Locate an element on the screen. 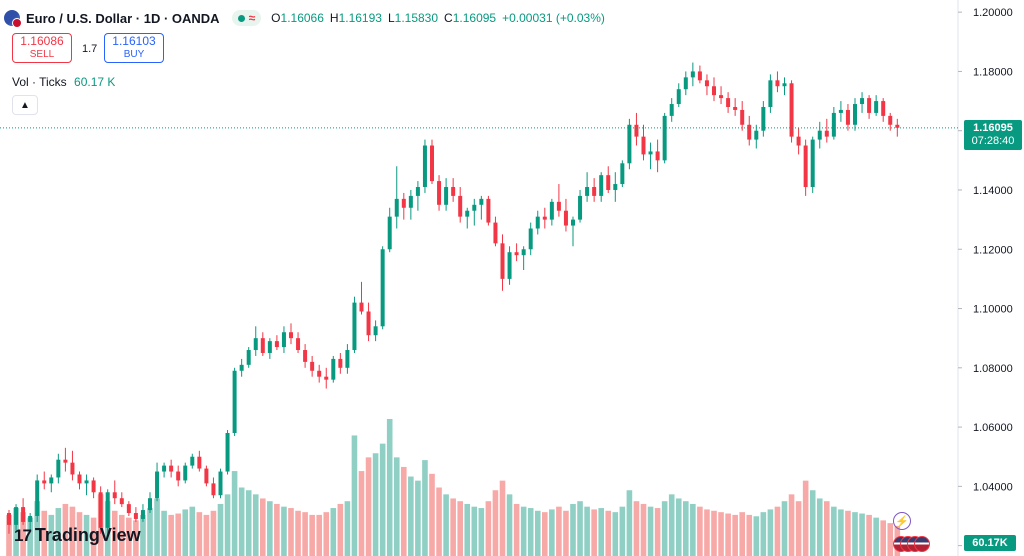 Image resolution: width=1024 pixels, height=556 pixels. tradingview-logo: 17 TradingView is located at coordinates (77, 535).